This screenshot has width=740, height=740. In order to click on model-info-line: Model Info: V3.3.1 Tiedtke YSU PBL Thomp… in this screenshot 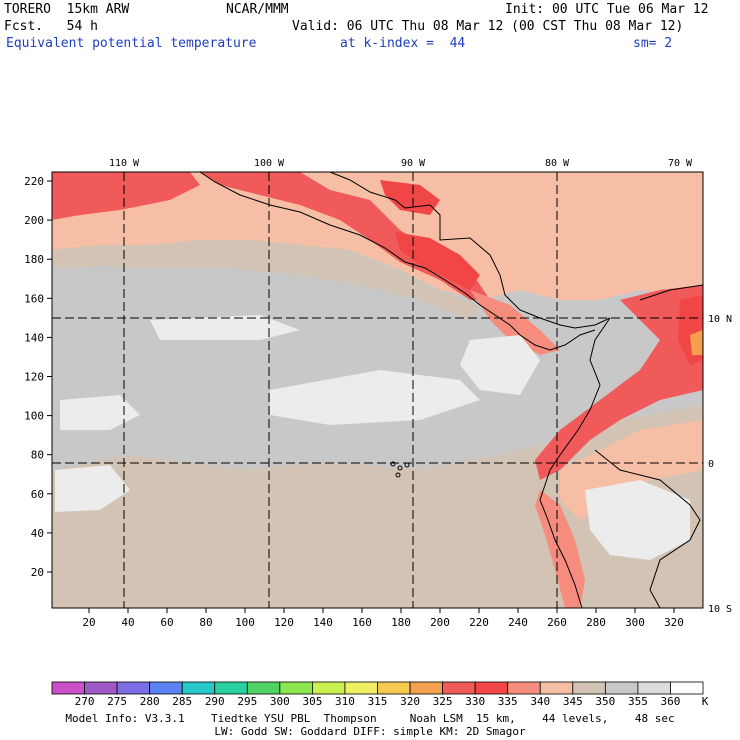, I will do `click(370, 718)`.